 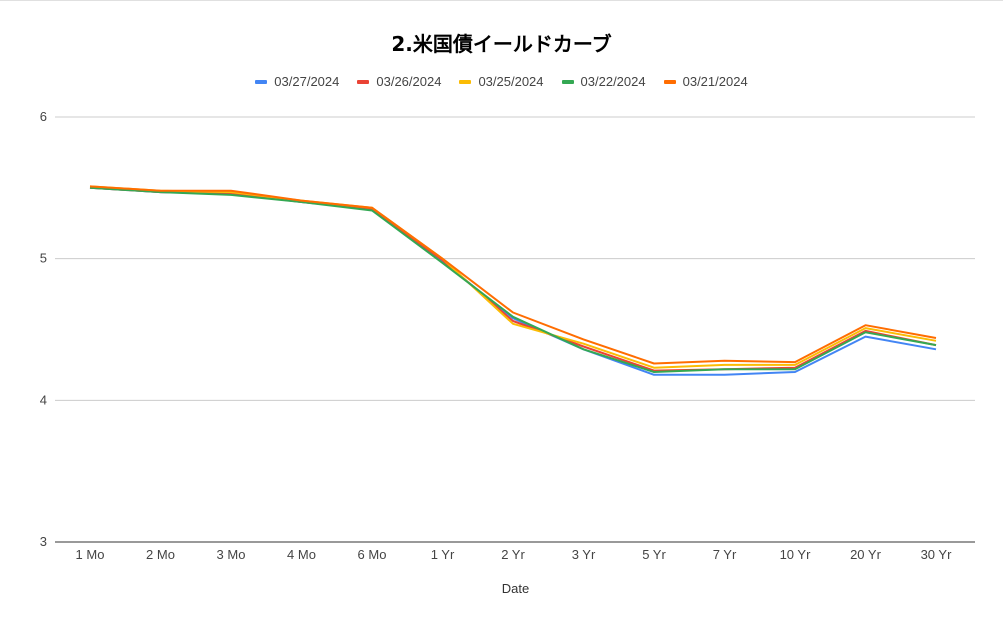 I want to click on x-tick-label: 3 Yr, so click(x=584, y=554).